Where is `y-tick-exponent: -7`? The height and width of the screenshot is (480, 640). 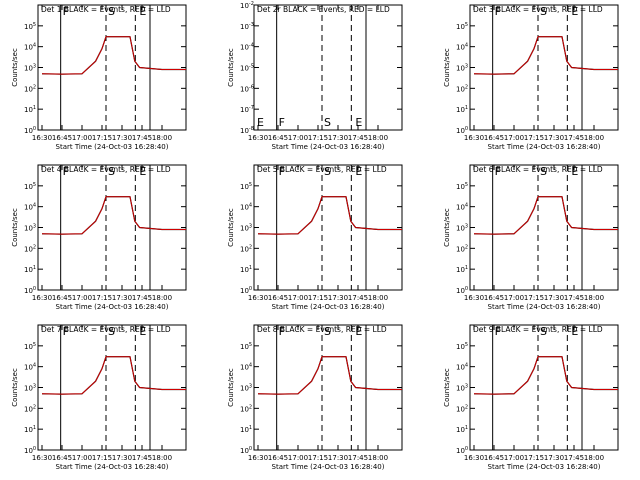
y-tick-exponent: -7 is located at coordinates (251, 108).